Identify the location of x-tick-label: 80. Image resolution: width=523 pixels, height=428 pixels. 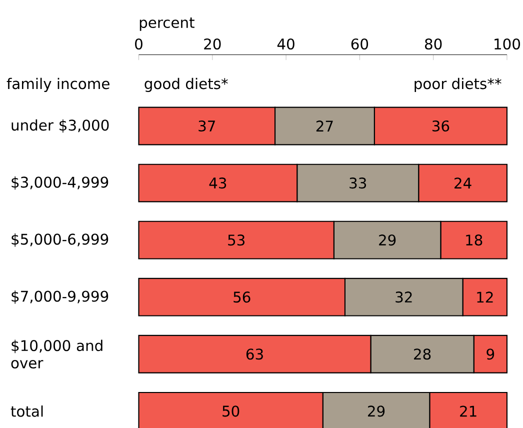
(433, 44).